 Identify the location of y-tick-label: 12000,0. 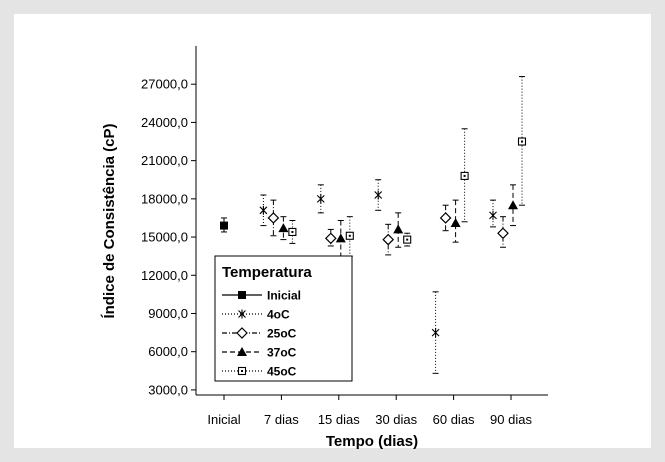
(164, 275).